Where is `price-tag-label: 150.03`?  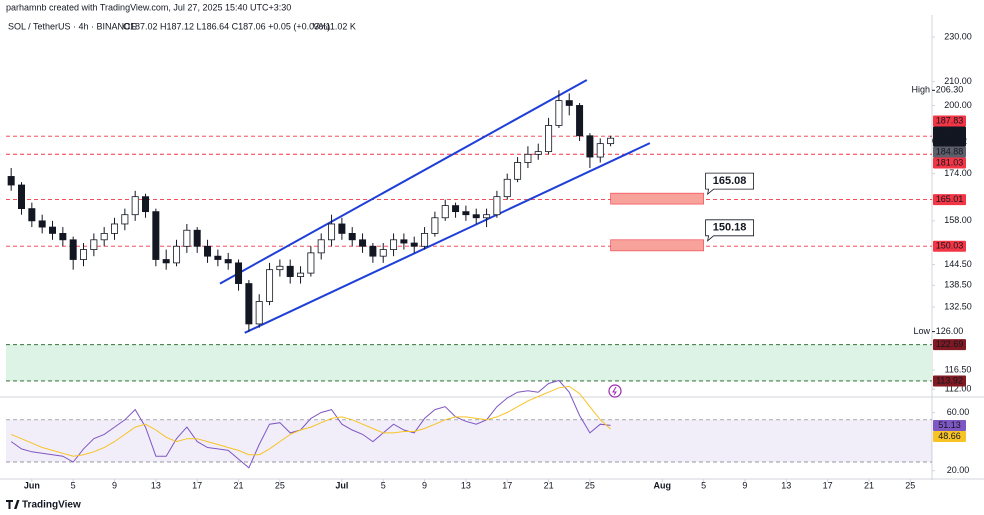 price-tag-label: 150.03 is located at coordinates (950, 246).